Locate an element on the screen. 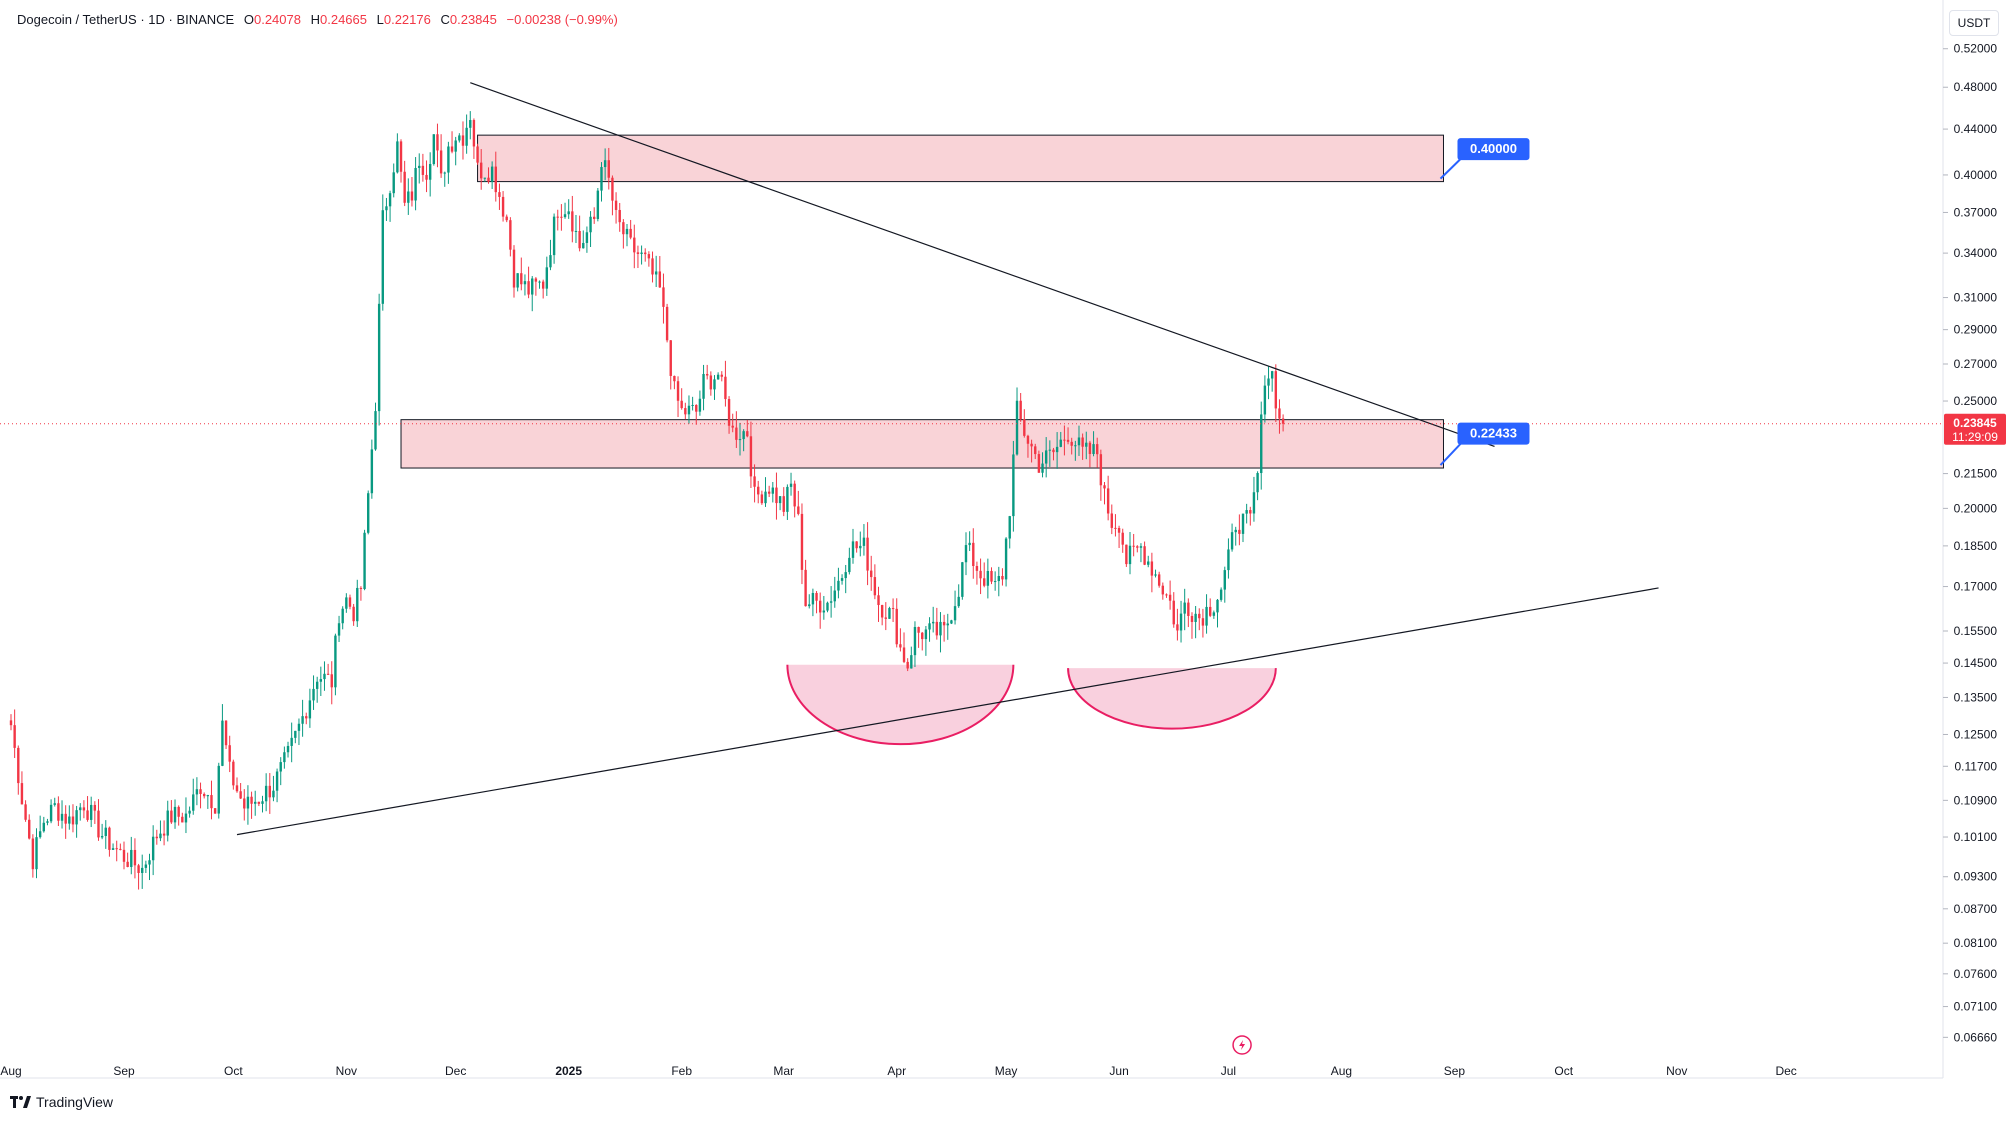  price-tick-label: 0.27000 is located at coordinates (1976, 364).